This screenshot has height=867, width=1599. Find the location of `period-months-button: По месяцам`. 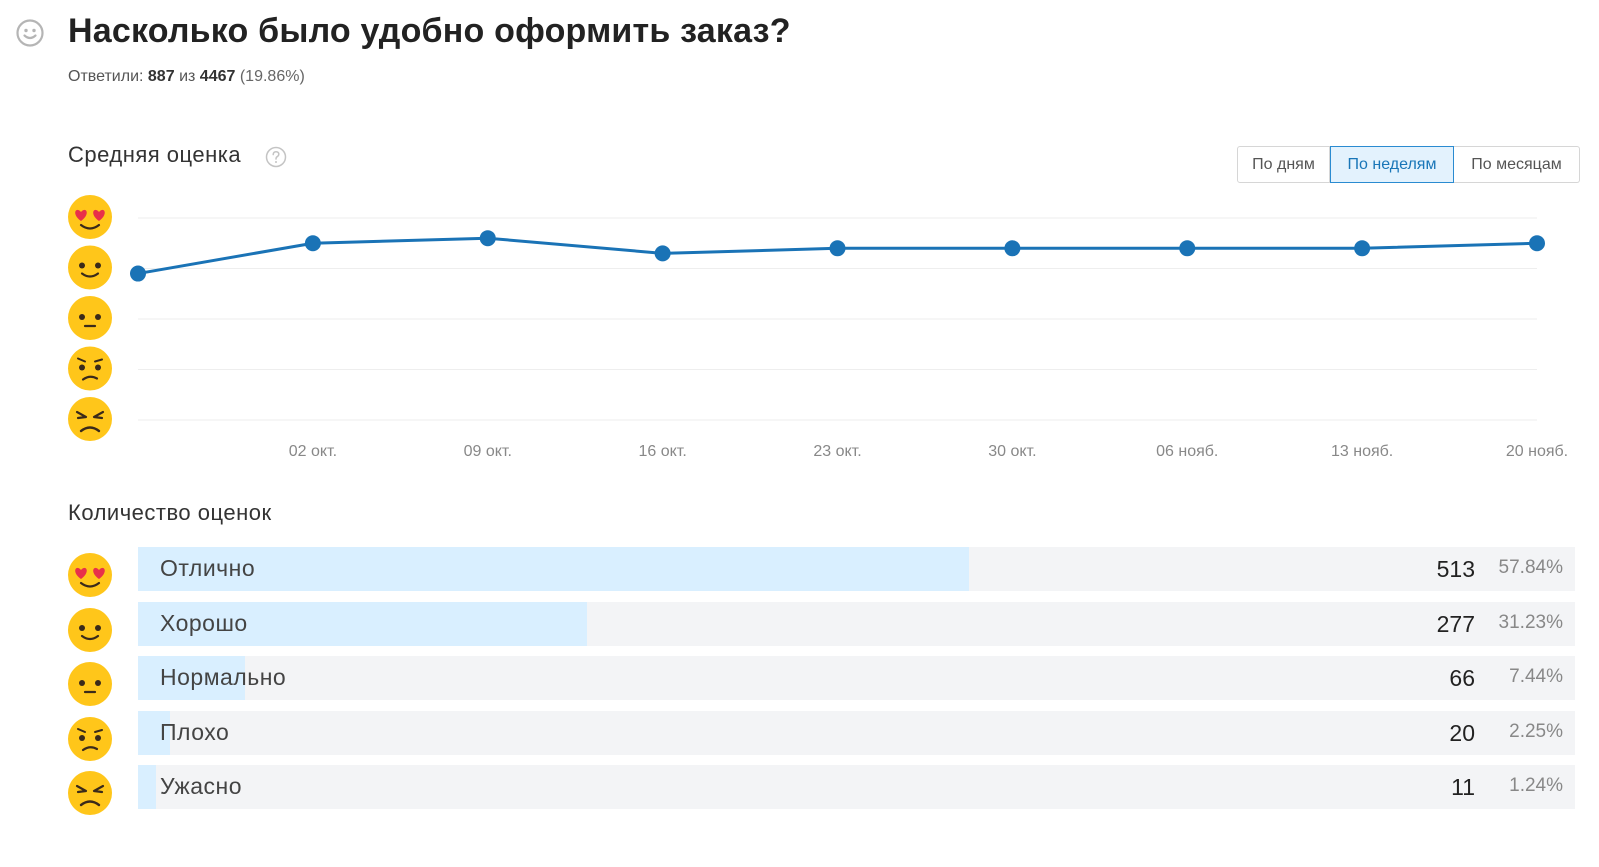

period-months-button: По месяцам is located at coordinates (1517, 164).